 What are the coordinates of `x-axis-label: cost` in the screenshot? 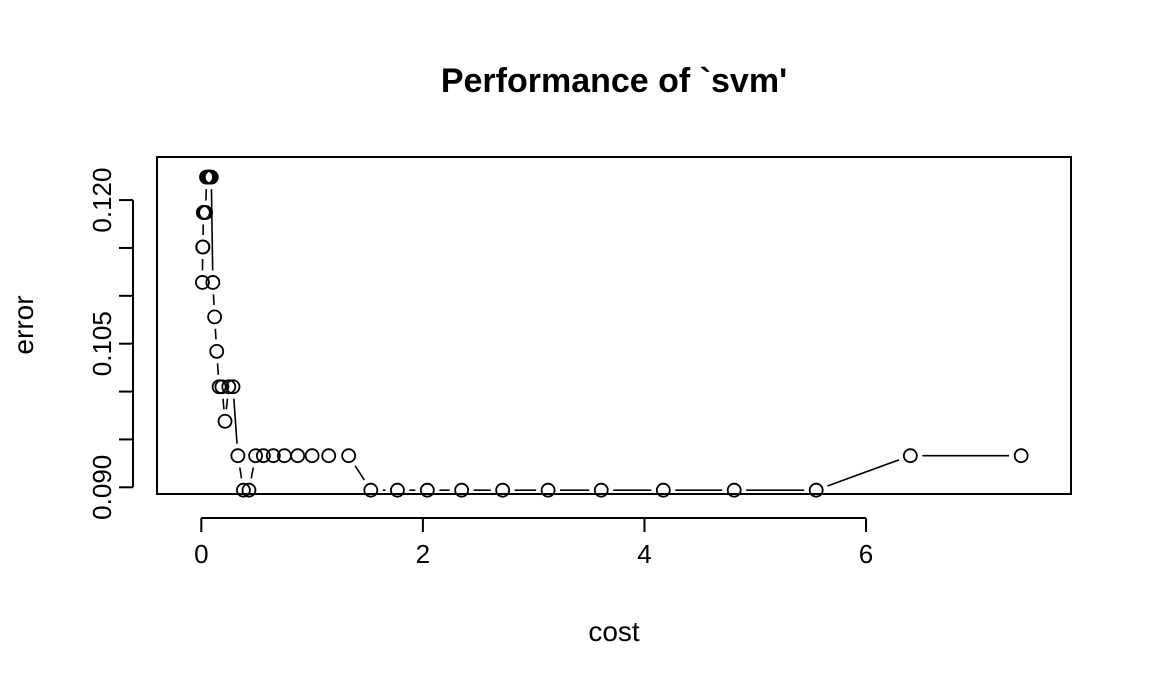 It's located at (614, 631).